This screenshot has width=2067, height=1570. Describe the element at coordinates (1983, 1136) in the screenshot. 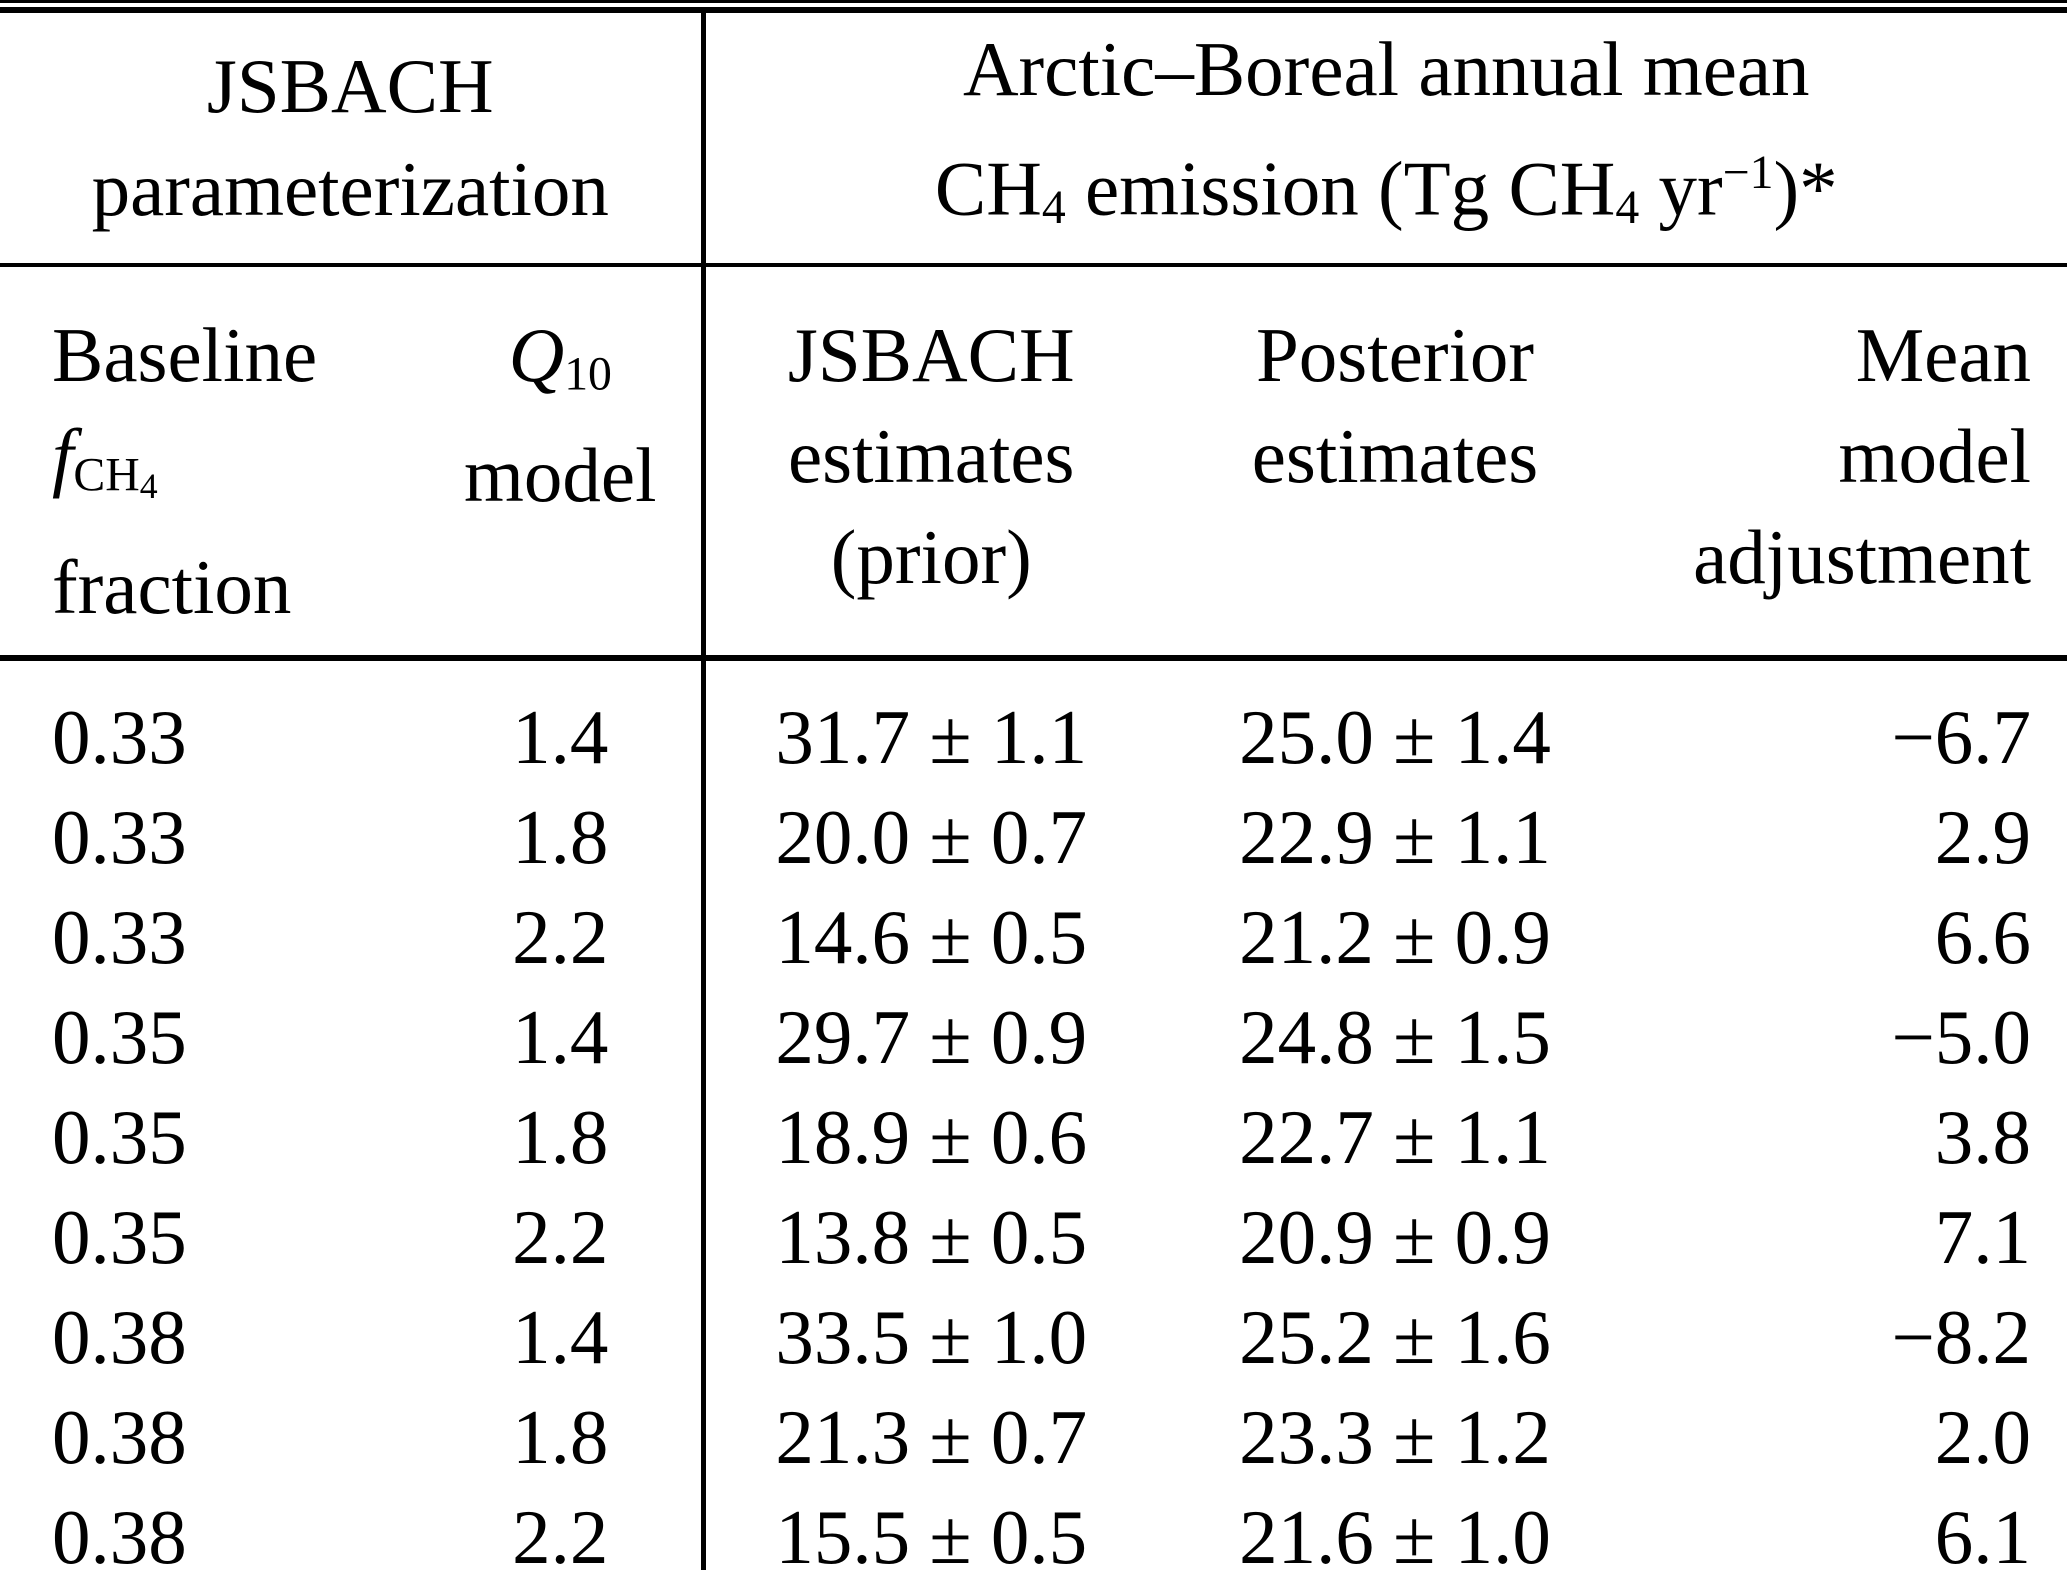

I see `cell-mean-adjustment: 3.8` at that location.